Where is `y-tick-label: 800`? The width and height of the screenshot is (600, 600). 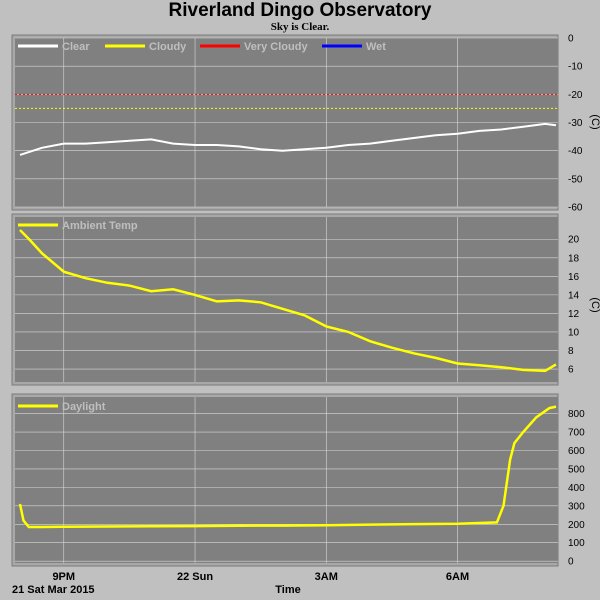
y-tick-label: 800 is located at coordinates (576, 414).